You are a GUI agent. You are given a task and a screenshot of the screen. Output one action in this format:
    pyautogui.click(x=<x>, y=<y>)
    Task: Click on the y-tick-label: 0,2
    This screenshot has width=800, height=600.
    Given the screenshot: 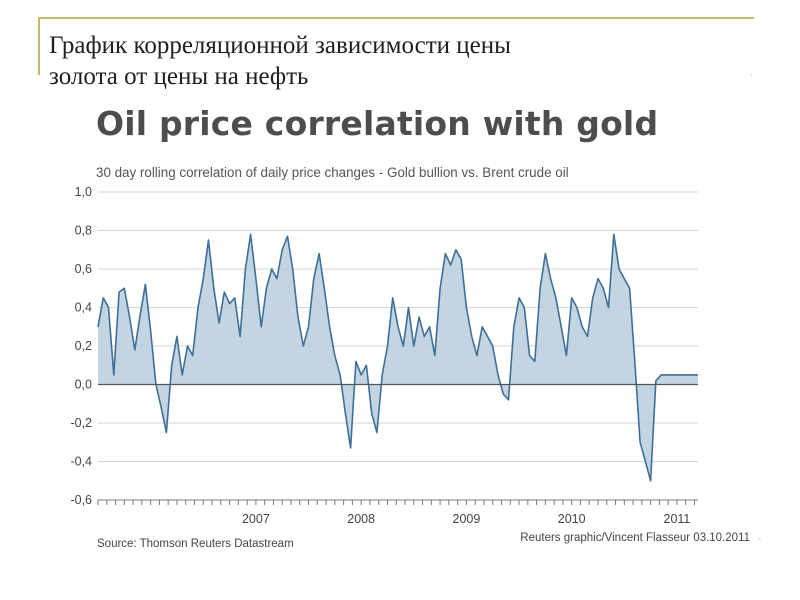 What is the action you would take?
    pyautogui.click(x=83, y=346)
    